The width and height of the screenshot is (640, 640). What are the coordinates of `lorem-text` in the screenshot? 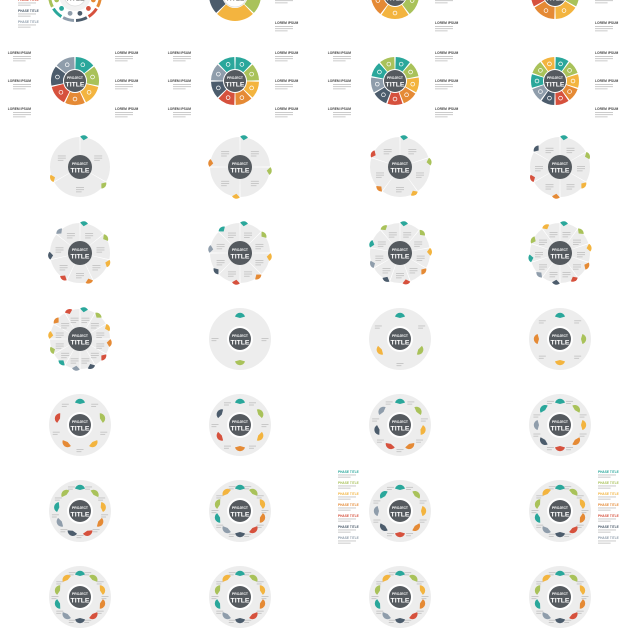 It's located at (604, 2).